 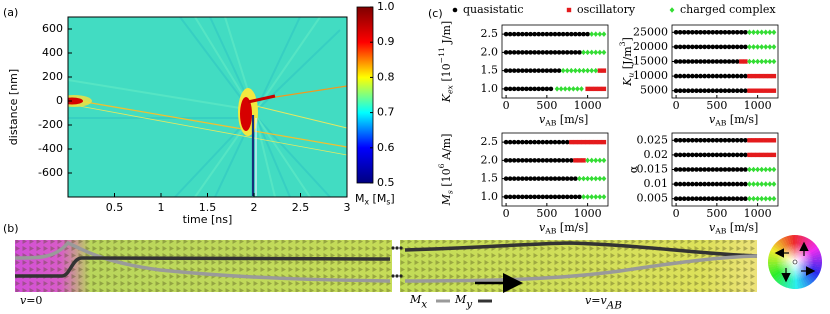 I want to click on velocity-label: v=0, so click(x=31, y=300).